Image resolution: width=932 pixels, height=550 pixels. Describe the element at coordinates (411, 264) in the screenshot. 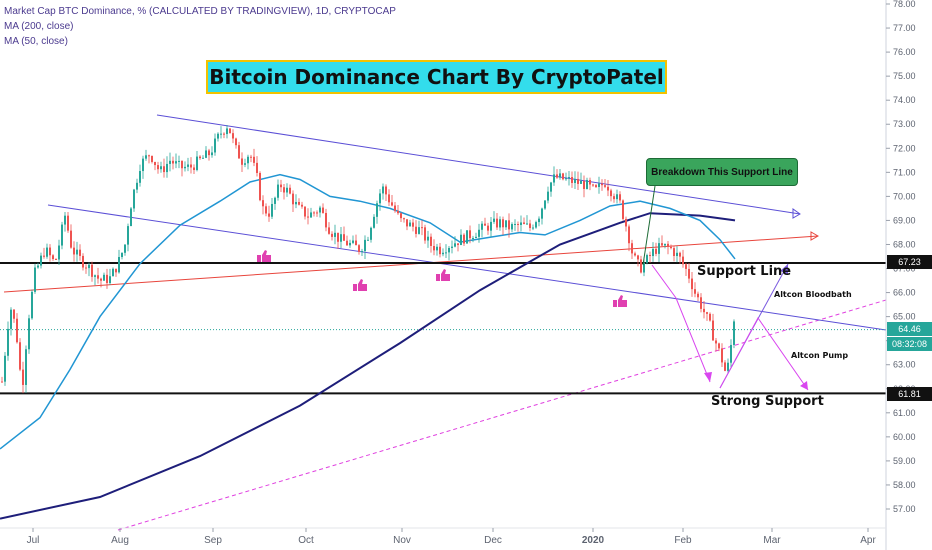

I see `rising-red-trendline` at that location.